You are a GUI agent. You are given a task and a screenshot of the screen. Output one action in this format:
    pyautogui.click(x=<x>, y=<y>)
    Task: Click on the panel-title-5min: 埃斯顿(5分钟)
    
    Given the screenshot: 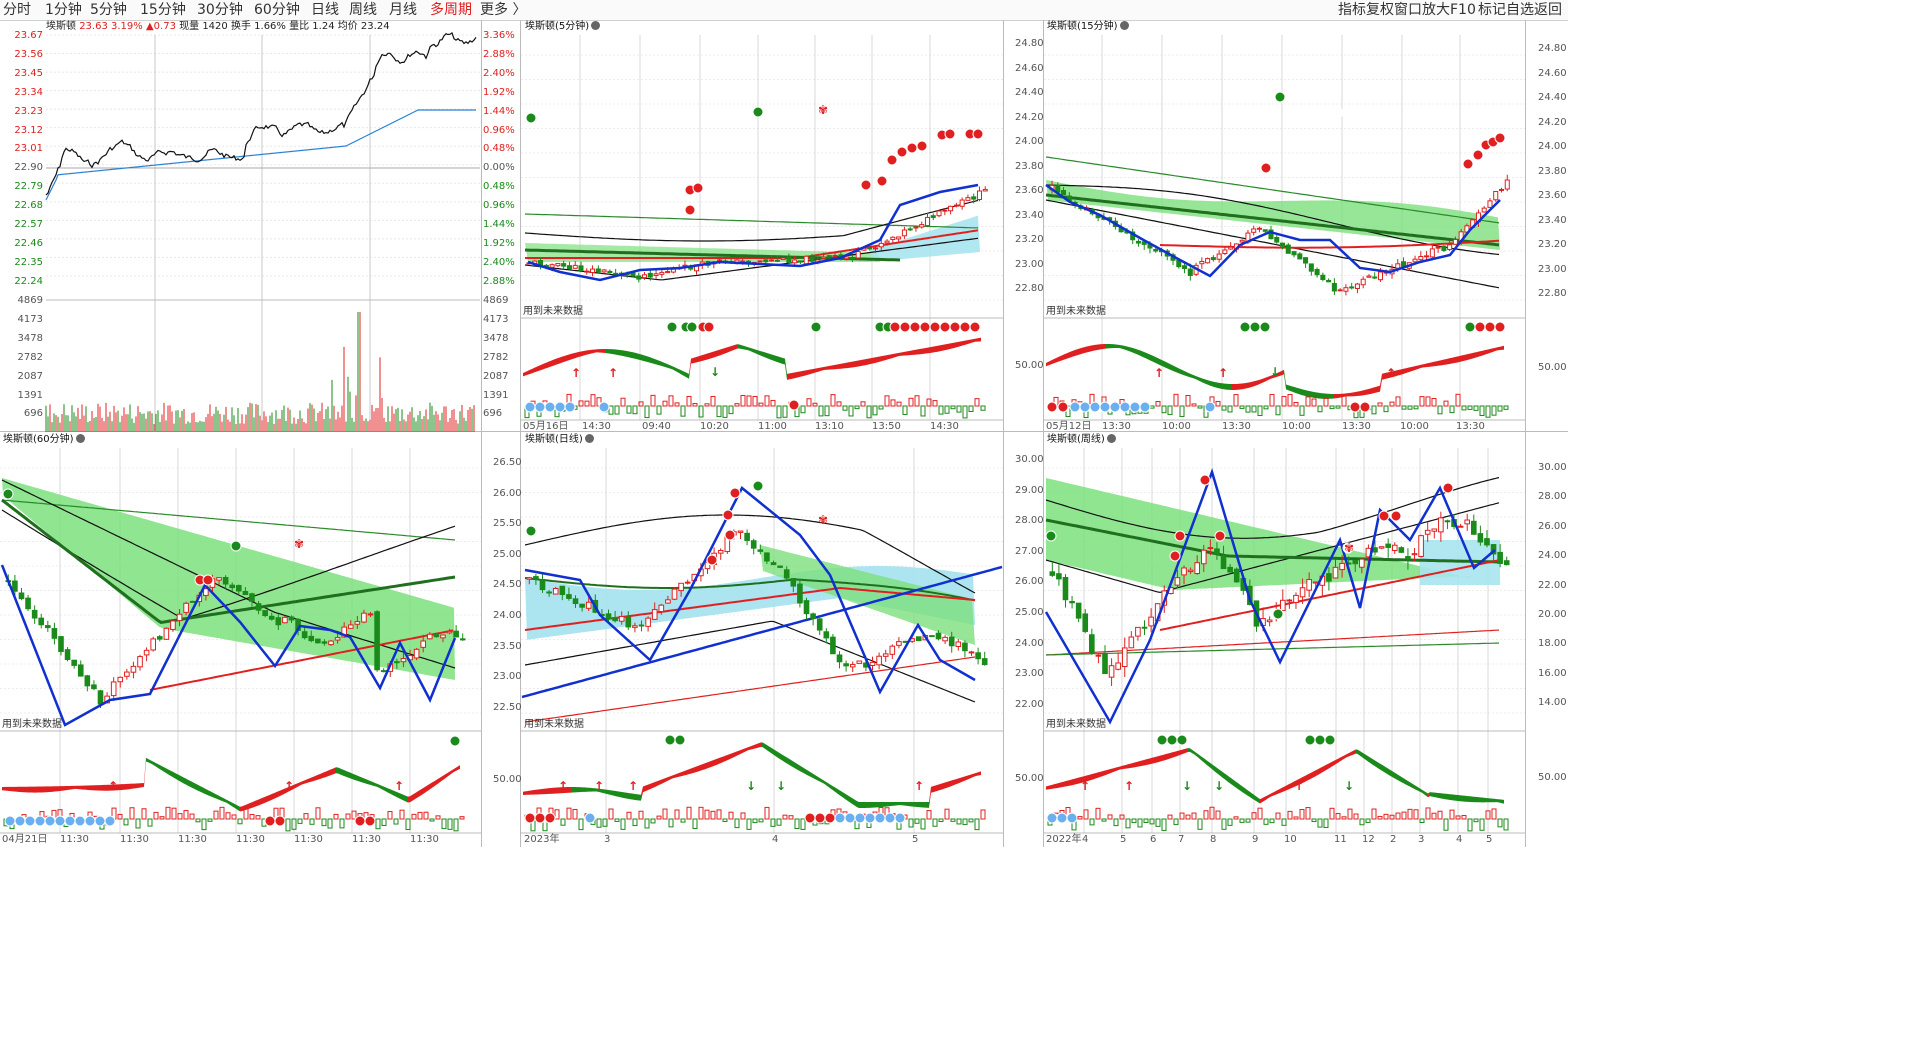 What is the action you would take?
    pyautogui.click(x=563, y=27)
    